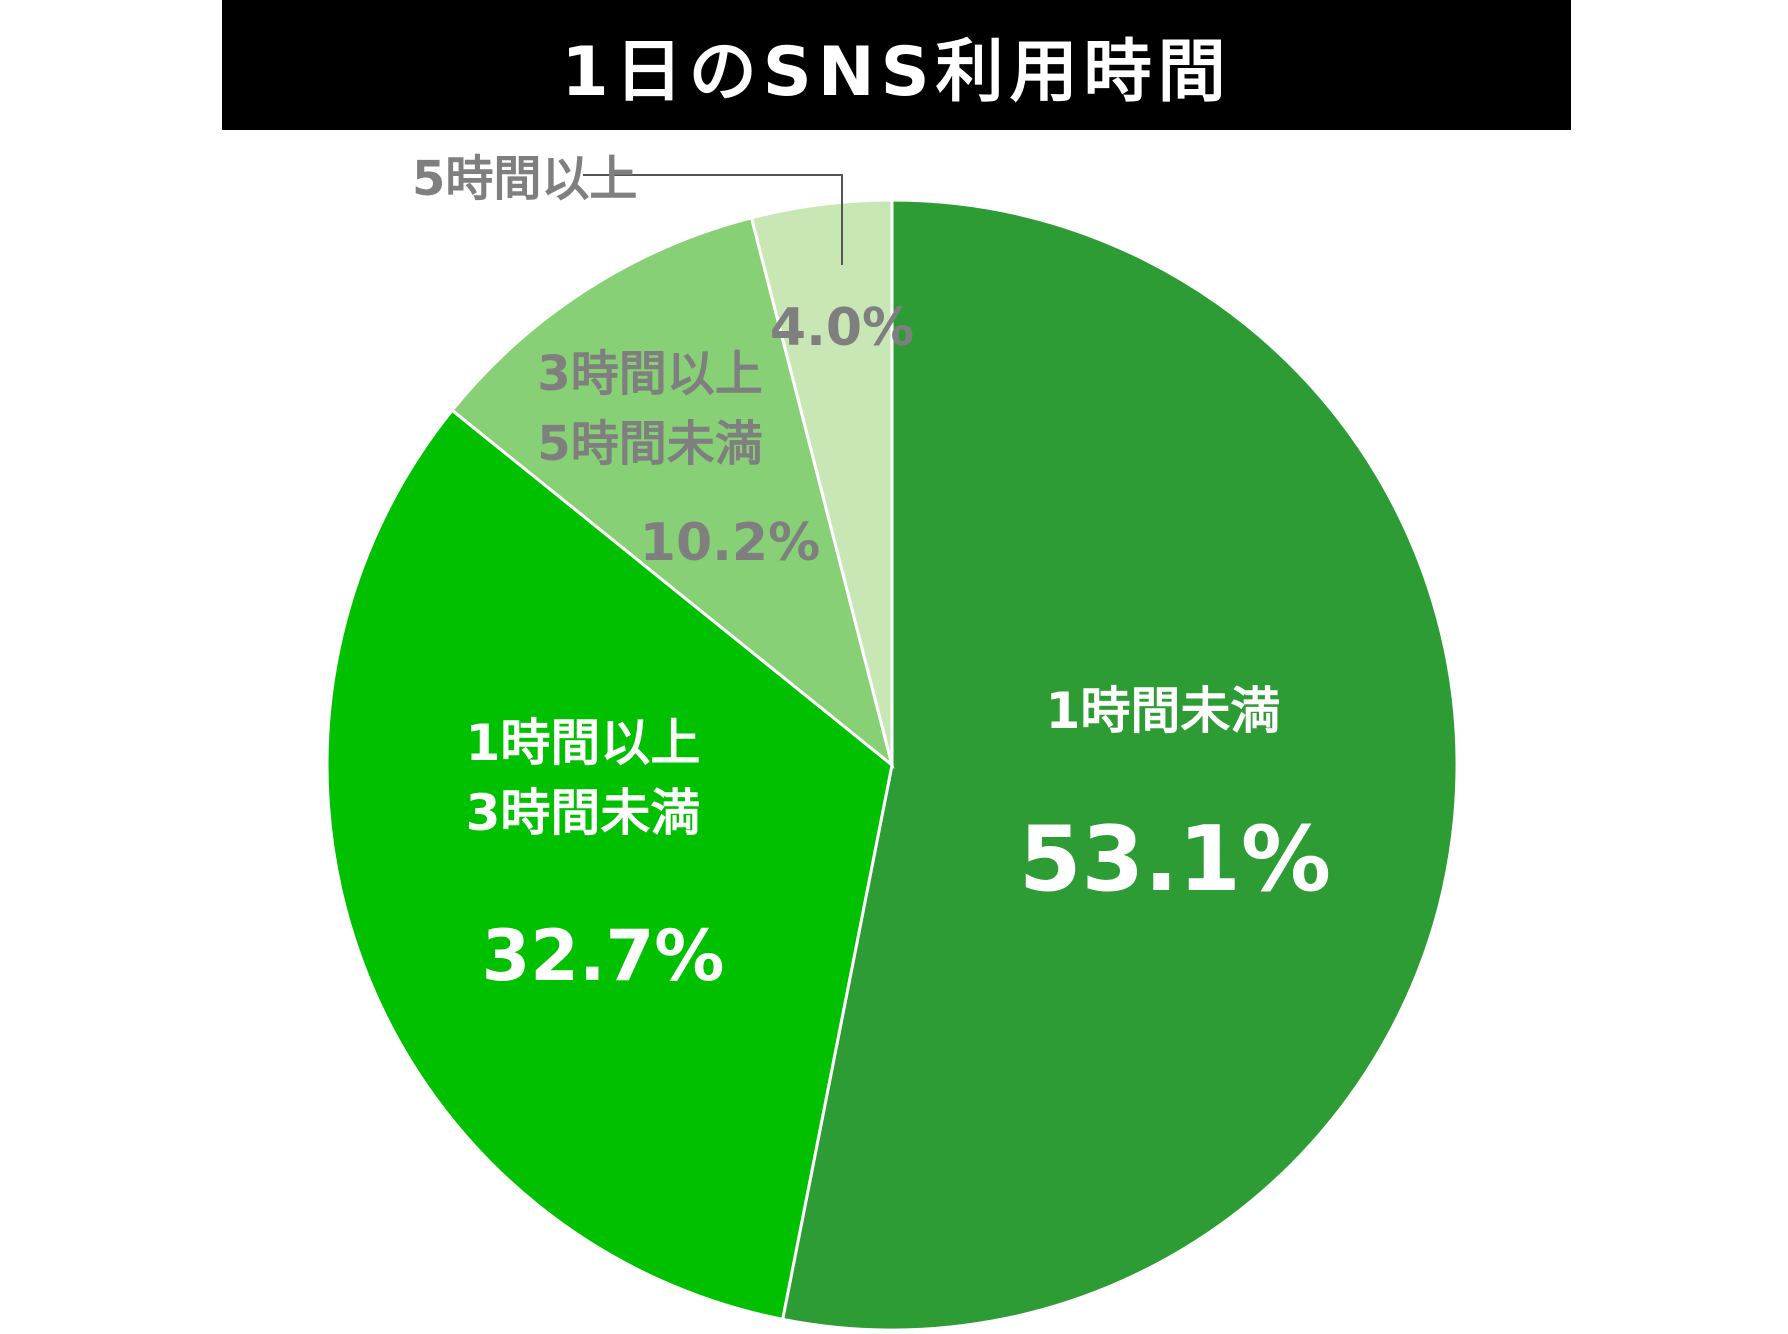 This screenshot has width=1788, height=1334. I want to click on slice-value-label: 53.1%, so click(1175, 859).